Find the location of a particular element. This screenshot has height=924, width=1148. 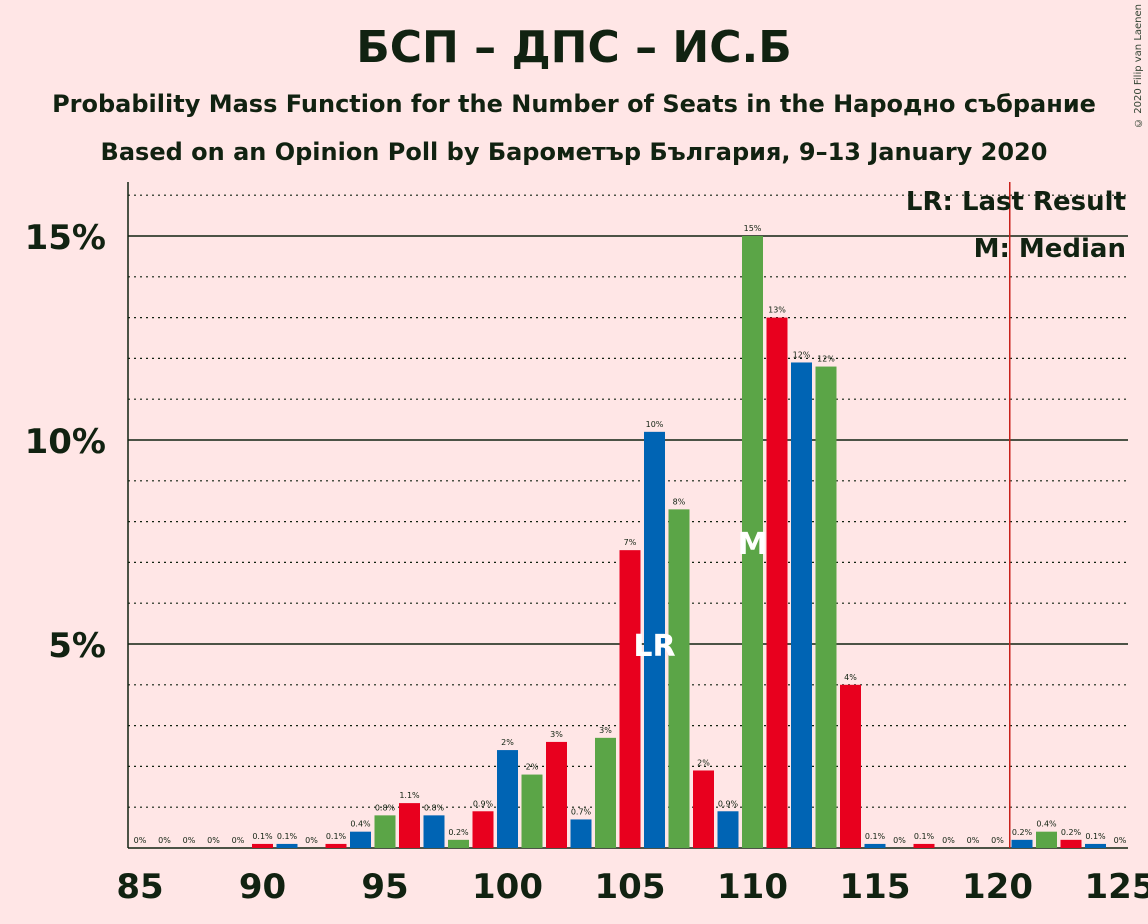

x-tick-label: 95 is located at coordinates (384, 887).